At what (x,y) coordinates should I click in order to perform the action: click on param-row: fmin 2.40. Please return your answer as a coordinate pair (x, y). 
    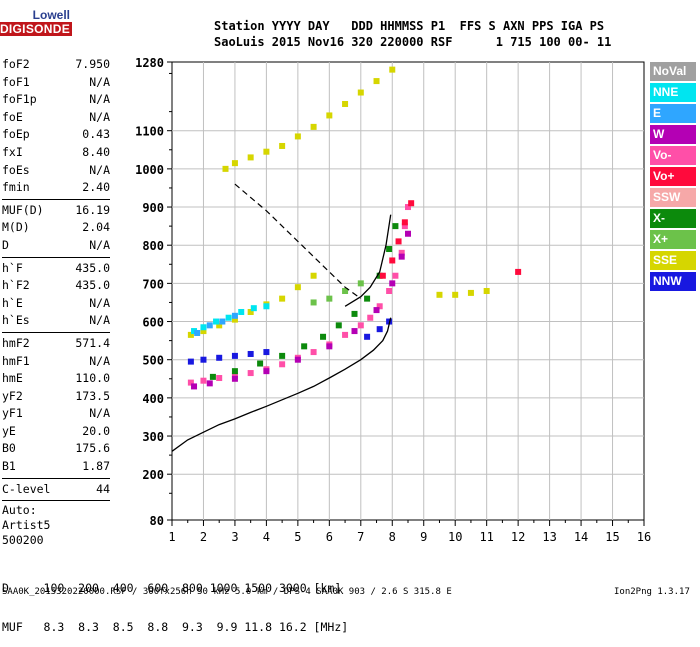
    Looking at the image, I should click on (56, 188).